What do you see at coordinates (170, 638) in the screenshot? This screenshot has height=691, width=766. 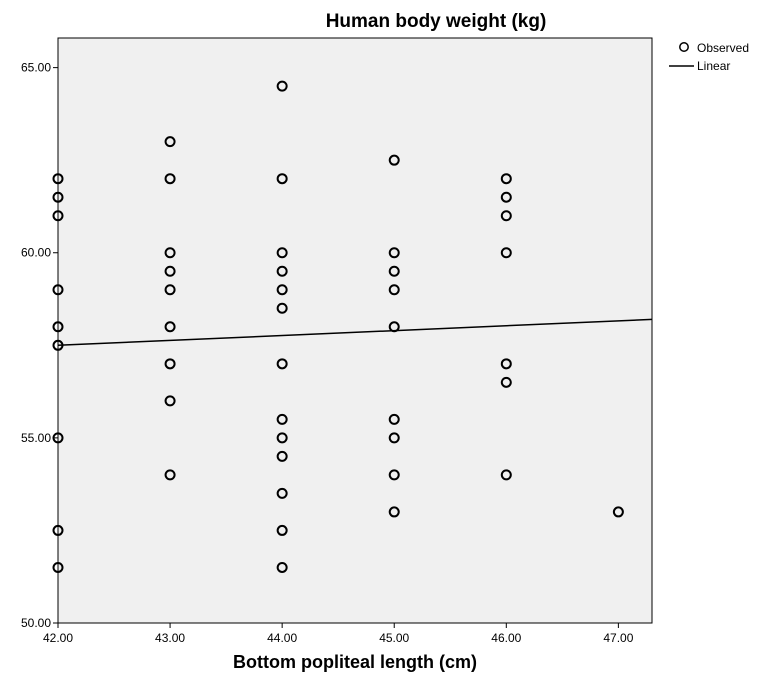 I see `x-tick-label: 43.00` at bounding box center [170, 638].